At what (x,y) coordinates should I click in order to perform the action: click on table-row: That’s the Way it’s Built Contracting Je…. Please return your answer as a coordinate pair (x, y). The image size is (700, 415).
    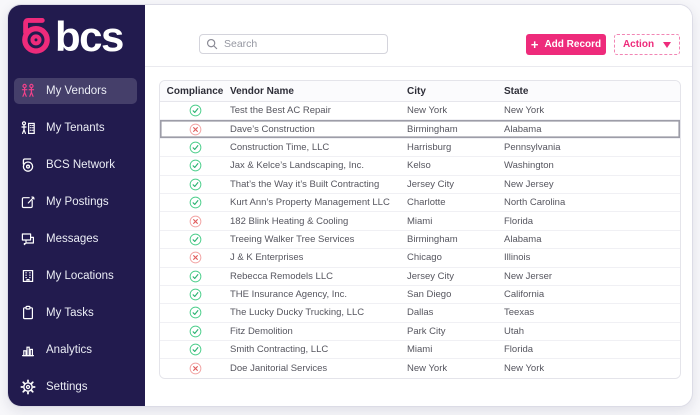
    Looking at the image, I should click on (420, 184).